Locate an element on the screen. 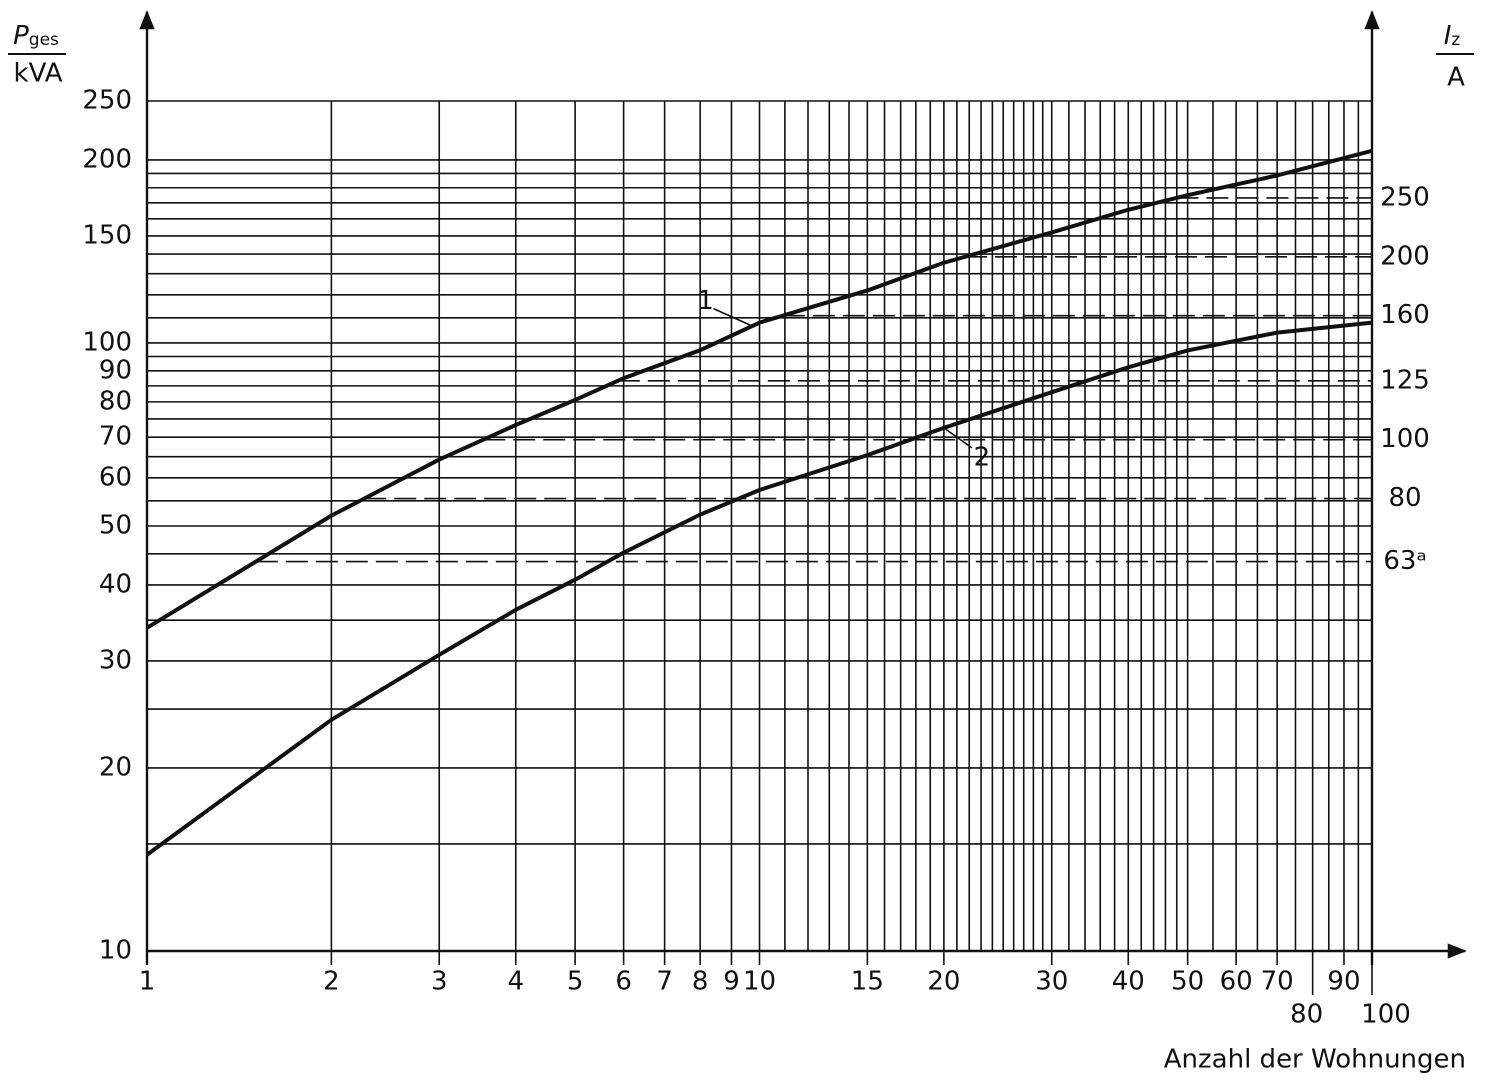 This screenshot has width=1488, height=1088. y-tick-label: 150 is located at coordinates (107, 235).